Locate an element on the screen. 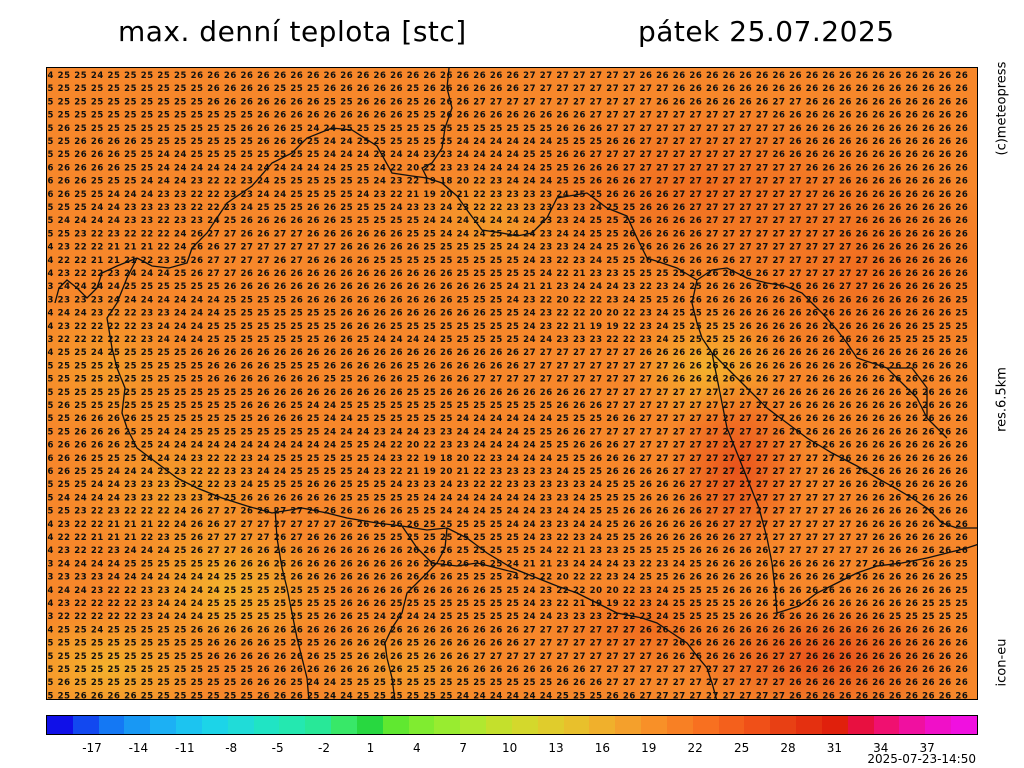  legend-tick-label: -14 is located at coordinates (138, 748).